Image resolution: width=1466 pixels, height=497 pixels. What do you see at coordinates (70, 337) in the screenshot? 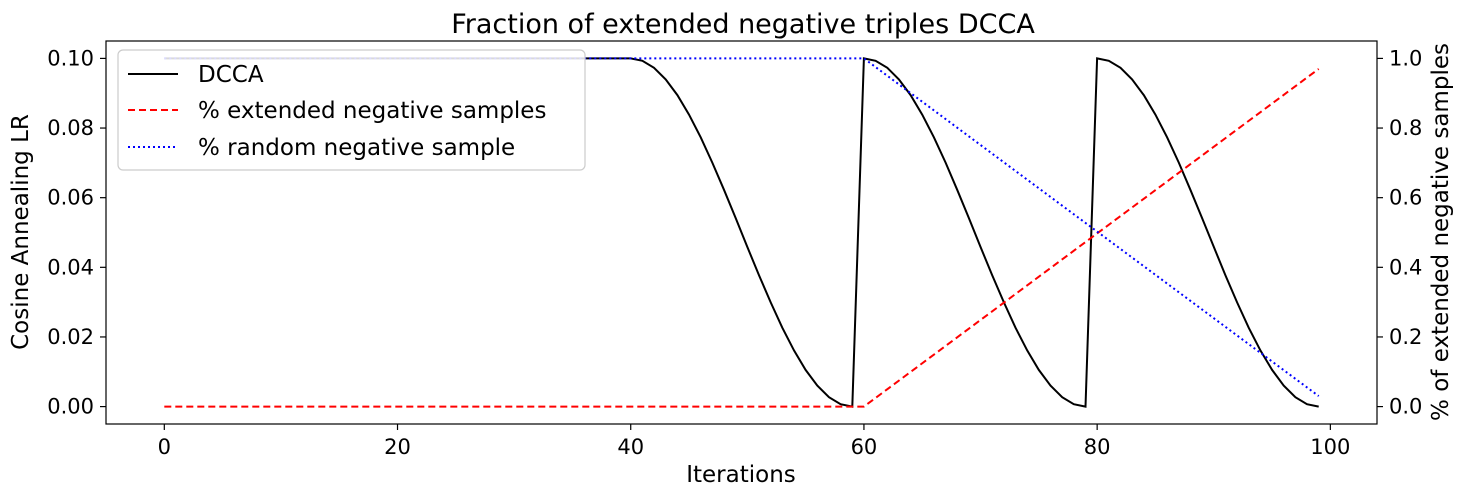
I see `y-left-tick-label: 0.02` at bounding box center [70, 337].